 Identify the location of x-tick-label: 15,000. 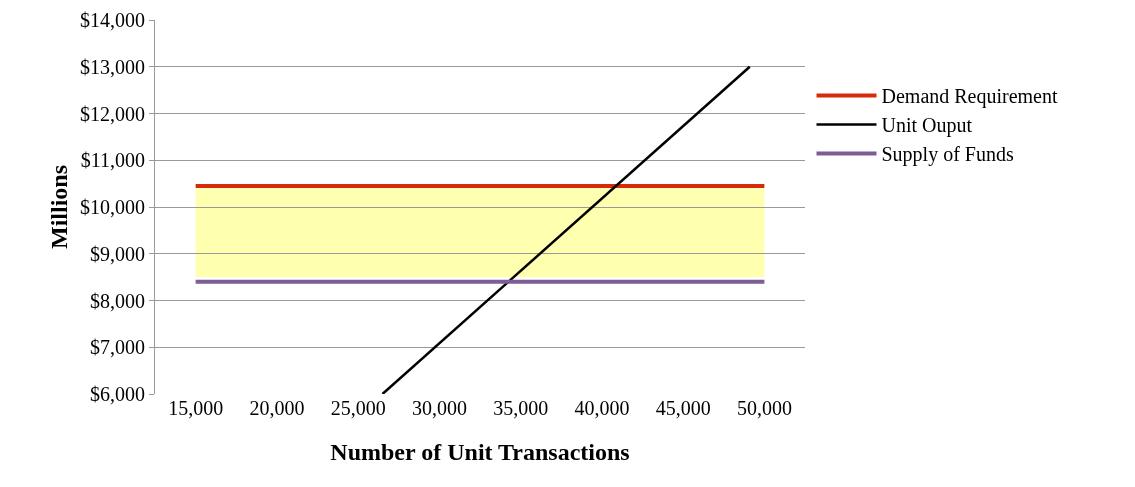
(196, 408).